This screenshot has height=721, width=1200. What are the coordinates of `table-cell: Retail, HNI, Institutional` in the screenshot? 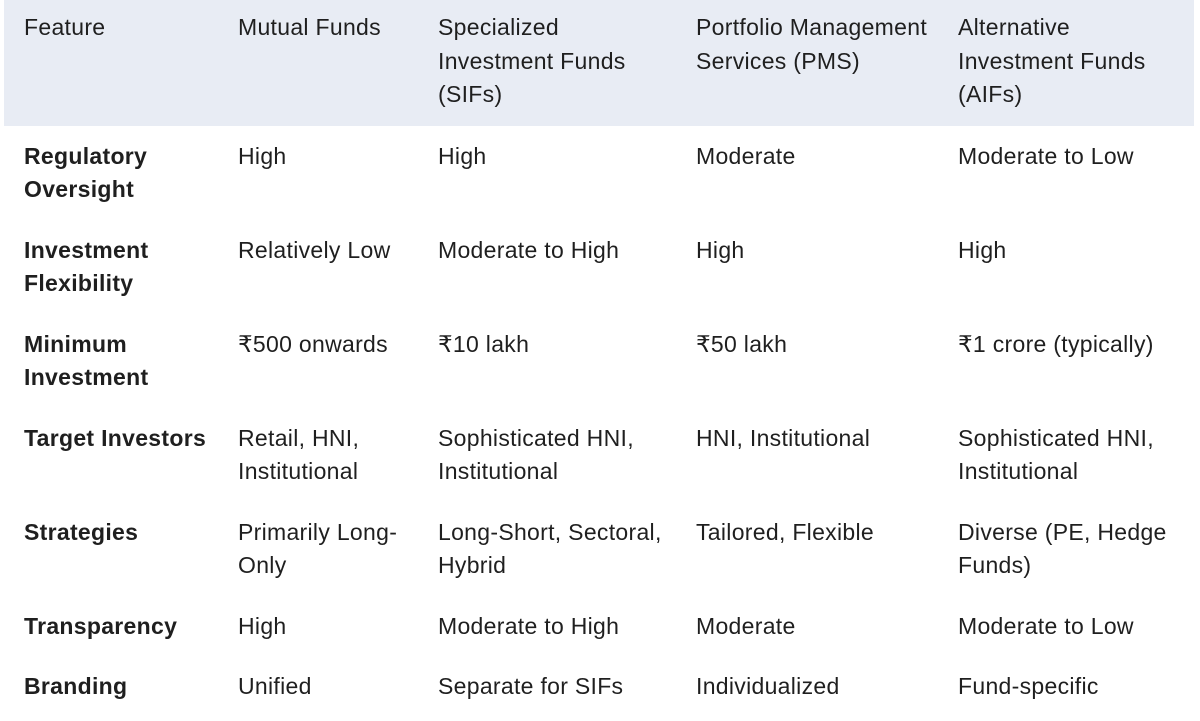 It's located at (299, 454).